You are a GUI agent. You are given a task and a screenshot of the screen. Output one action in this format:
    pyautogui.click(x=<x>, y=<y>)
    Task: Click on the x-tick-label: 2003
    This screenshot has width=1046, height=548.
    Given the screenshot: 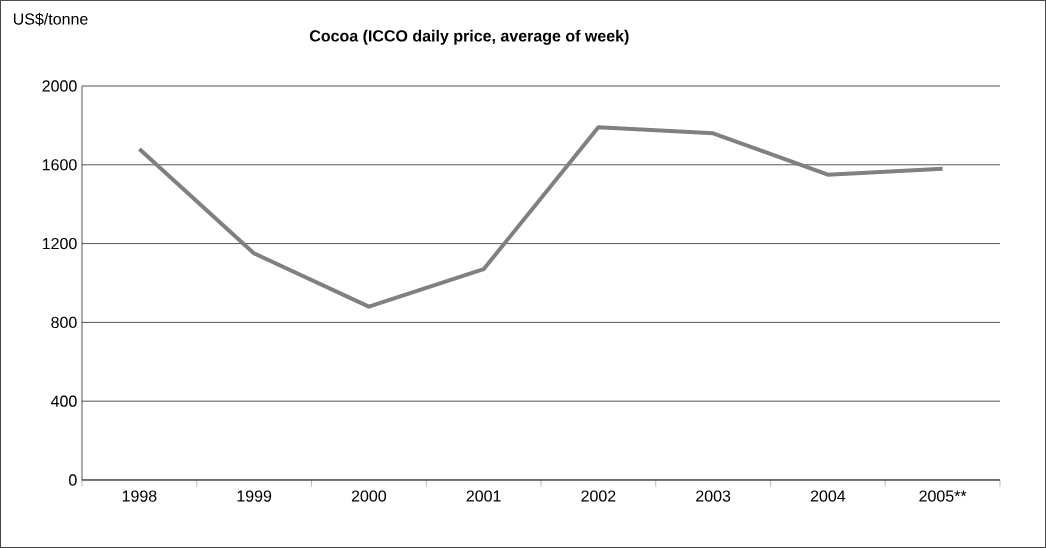 What is the action you would take?
    pyautogui.click(x=713, y=496)
    